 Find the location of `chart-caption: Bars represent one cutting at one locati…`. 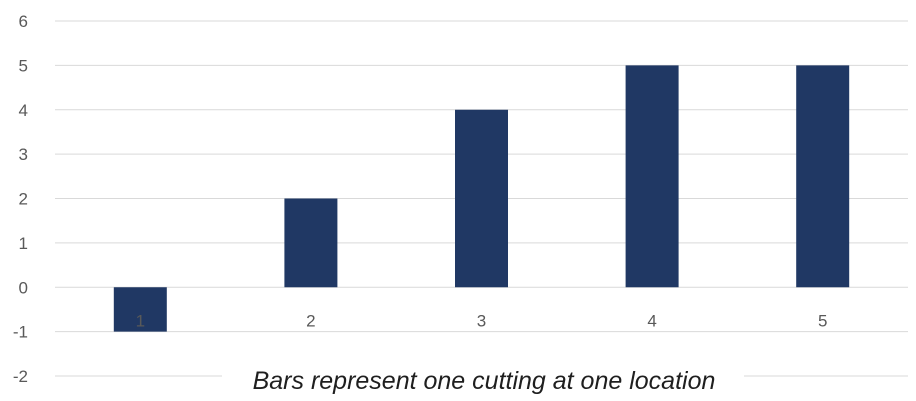

chart-caption: Bars represent one cutting at one locati… is located at coordinates (484, 381).